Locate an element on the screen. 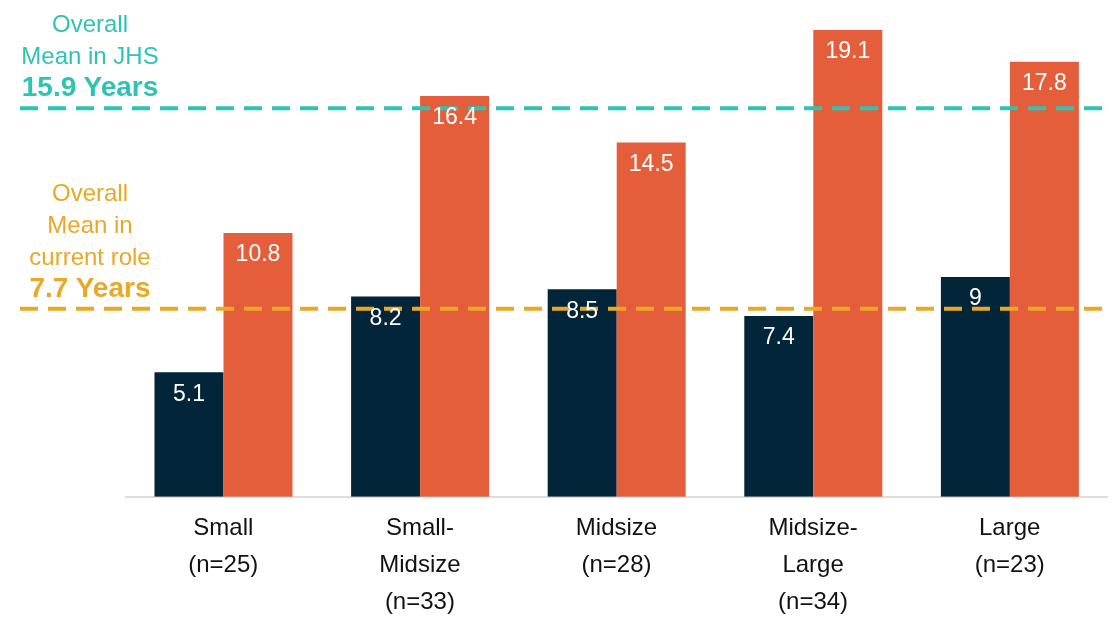  x-tick-label: Large (n=23) is located at coordinates (1009, 545).